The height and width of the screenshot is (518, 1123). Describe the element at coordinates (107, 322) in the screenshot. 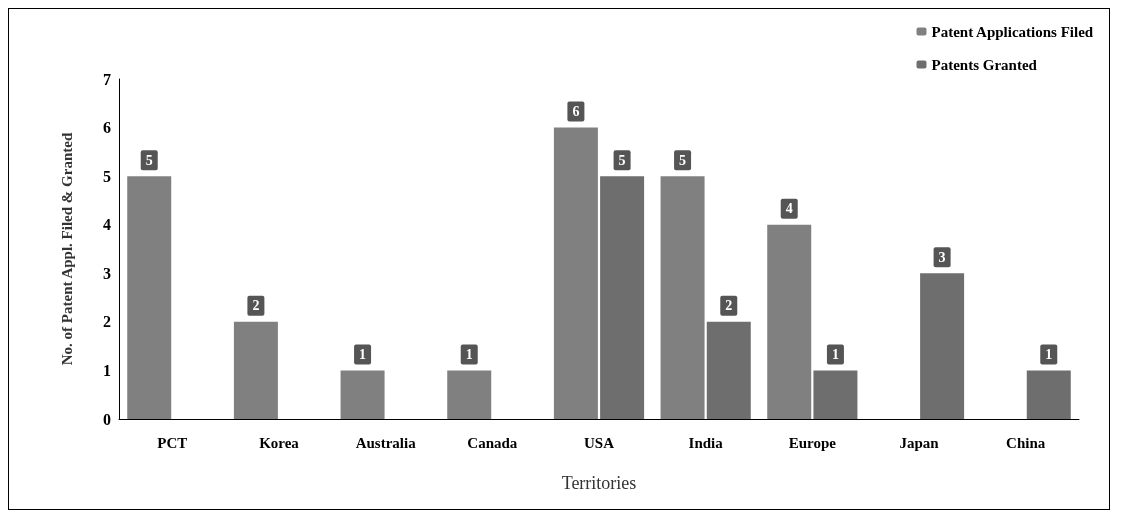

I see `y-tick-label: 2` at that location.